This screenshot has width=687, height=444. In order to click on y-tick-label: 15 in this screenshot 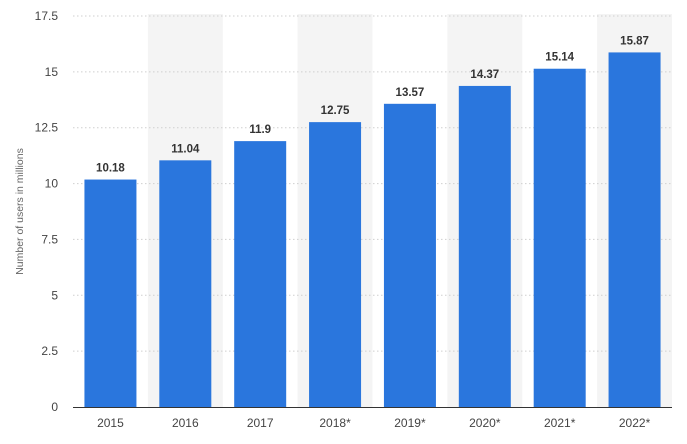, I will do `click(52, 72)`.